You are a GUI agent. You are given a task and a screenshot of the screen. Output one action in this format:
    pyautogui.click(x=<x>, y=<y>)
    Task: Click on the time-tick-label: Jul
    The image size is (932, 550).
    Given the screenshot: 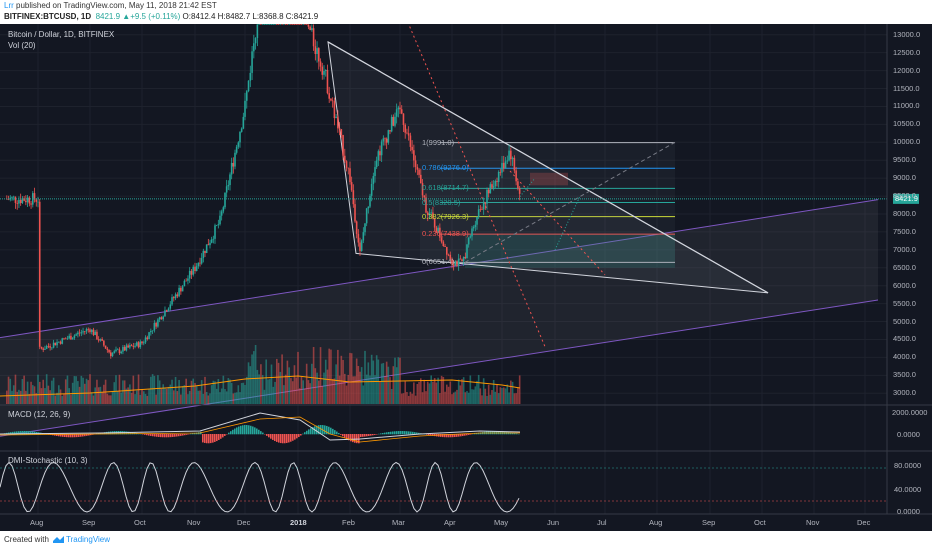 What is the action you would take?
    pyautogui.click(x=602, y=522)
    